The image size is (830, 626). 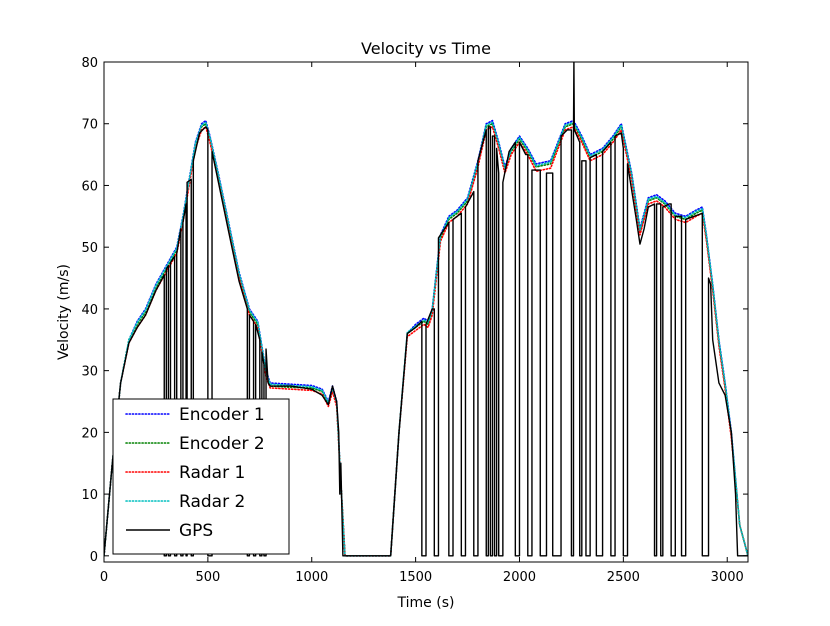 I want to click on x-tick-label: 0, so click(x=104, y=577).